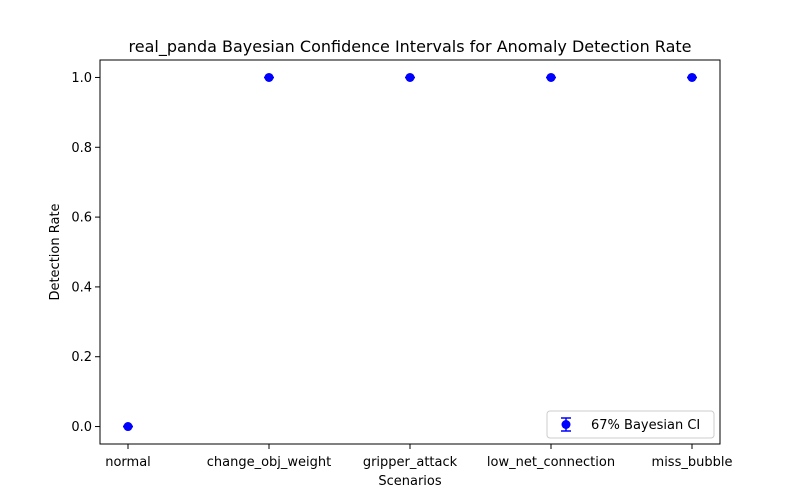 This screenshot has width=800, height=500. I want to click on legend-marker, so click(566, 424).